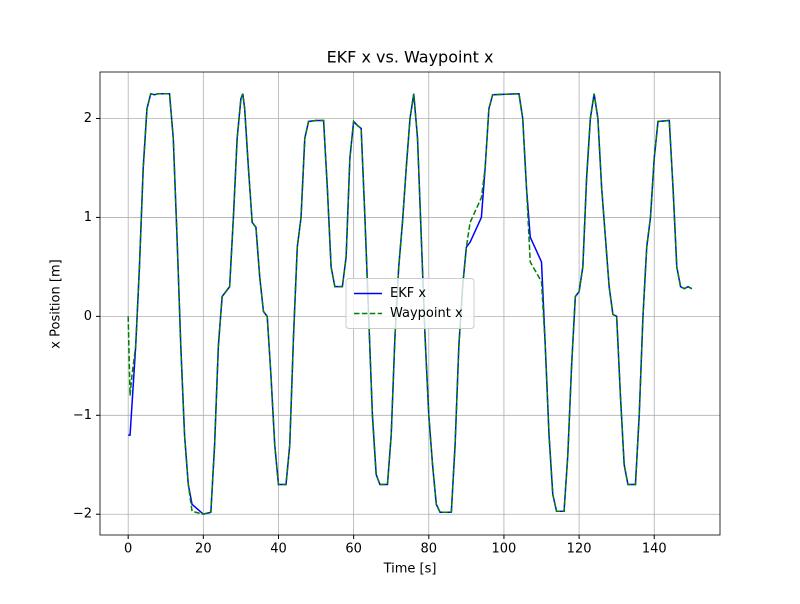 The height and width of the screenshot is (604, 800). I want to click on x-tick-label: 100, so click(504, 549).